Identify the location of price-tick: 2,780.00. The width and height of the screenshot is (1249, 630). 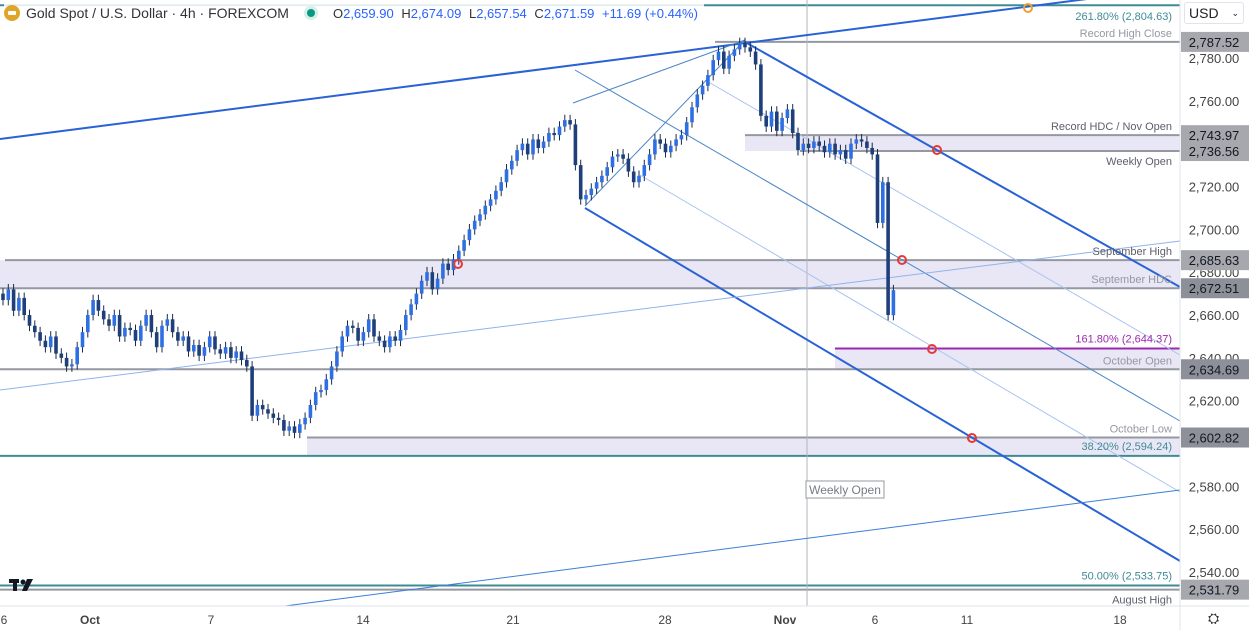
(1214, 58).